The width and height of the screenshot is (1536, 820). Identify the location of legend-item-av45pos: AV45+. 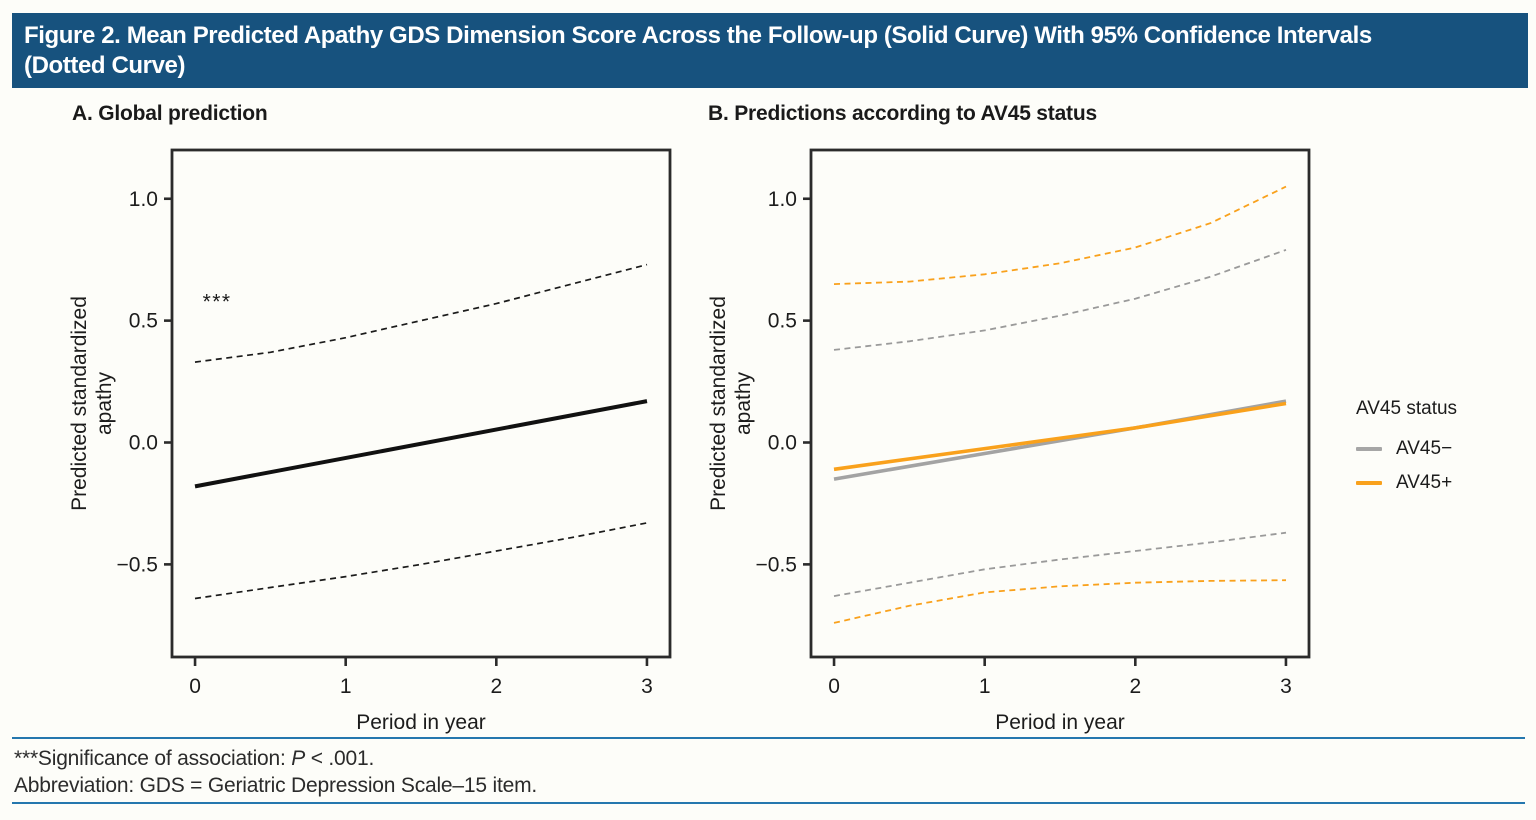
(1441, 483).